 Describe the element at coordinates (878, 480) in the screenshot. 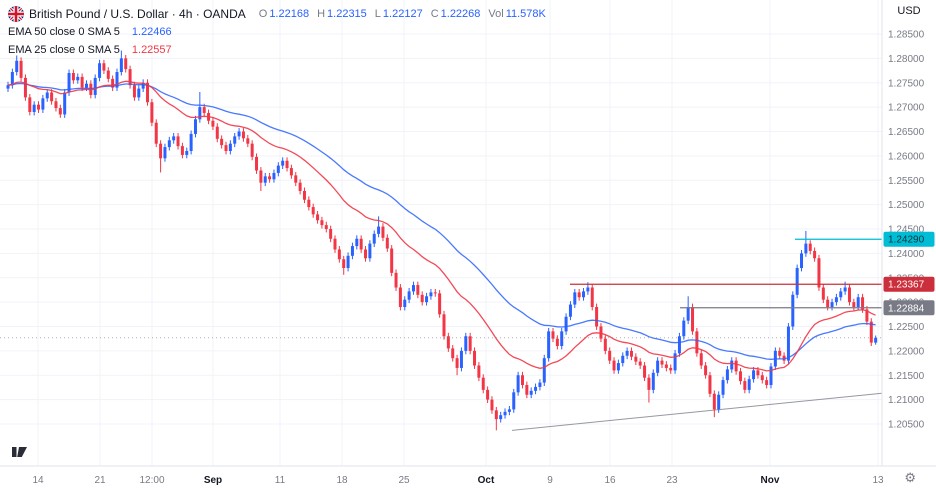

I see `svg-text: 13` at that location.